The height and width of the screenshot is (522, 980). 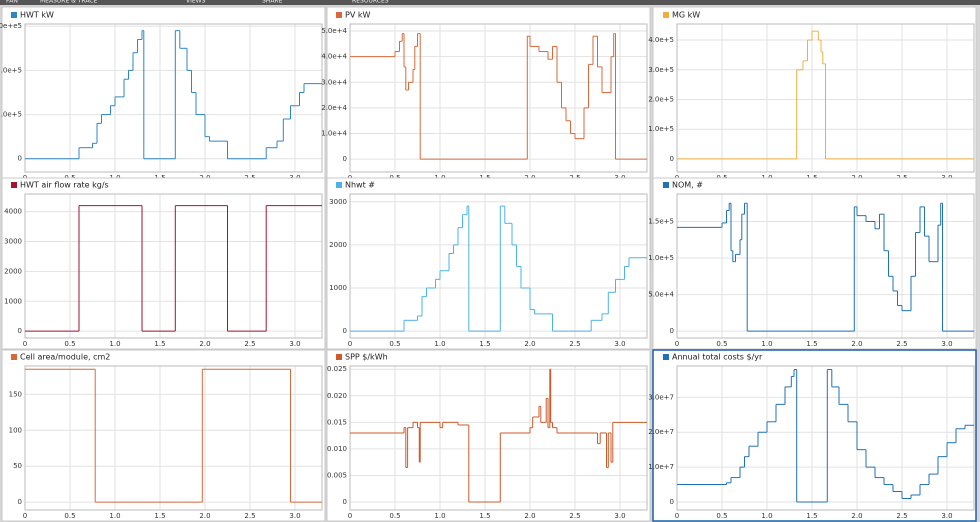 What do you see at coordinates (661, 397) in the screenshot?
I see `y-tick-label: 3.0e+7` at bounding box center [661, 397].